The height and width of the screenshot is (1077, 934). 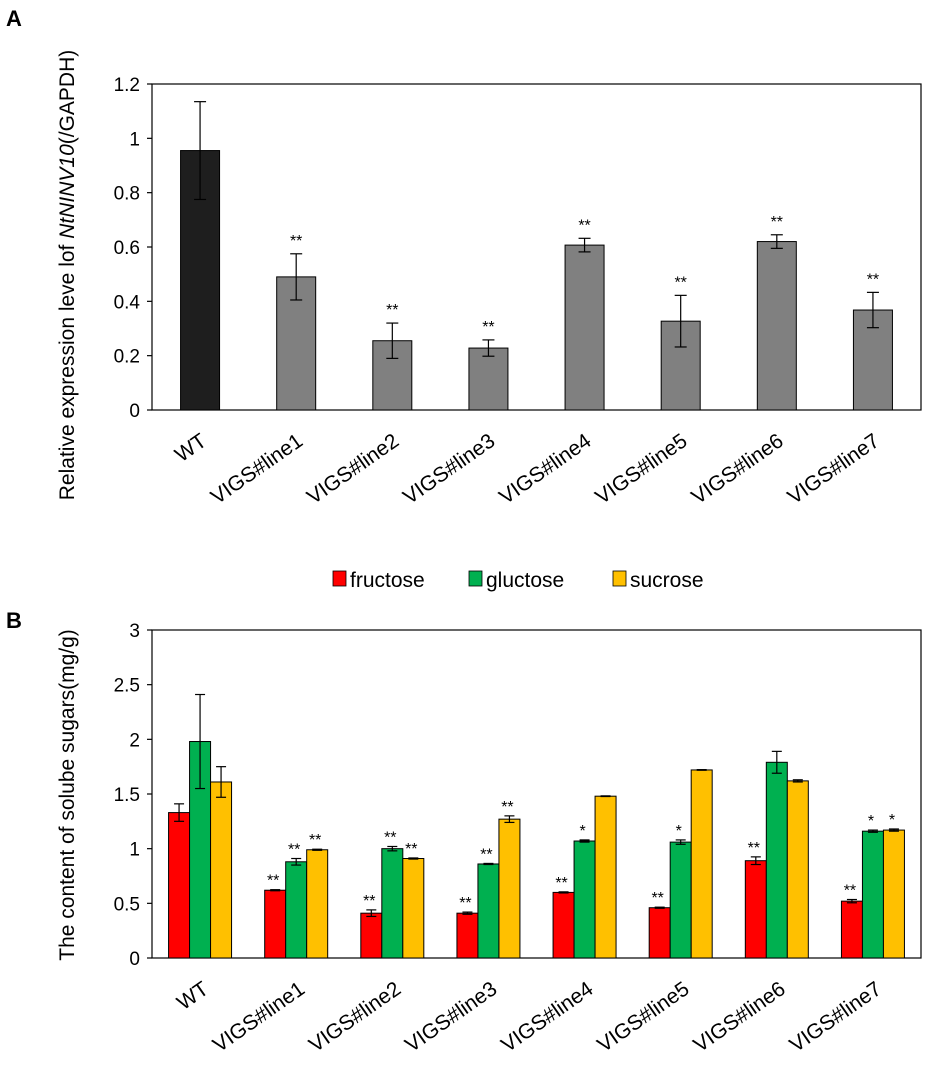 I want to click on legend-swatch-sucrose, so click(x=619, y=578).